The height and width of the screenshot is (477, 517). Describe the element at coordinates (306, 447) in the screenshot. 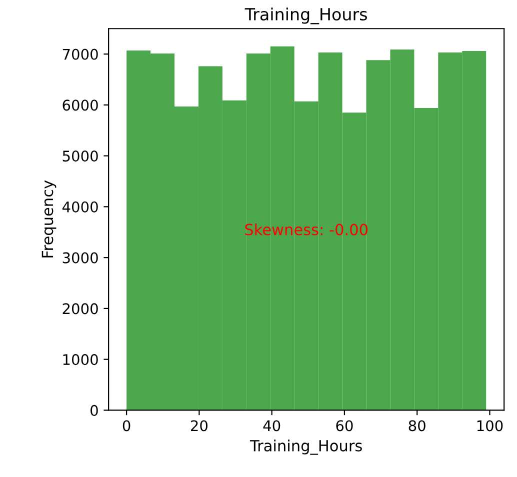

I see `x-axis-title: Training_Hours` at that location.